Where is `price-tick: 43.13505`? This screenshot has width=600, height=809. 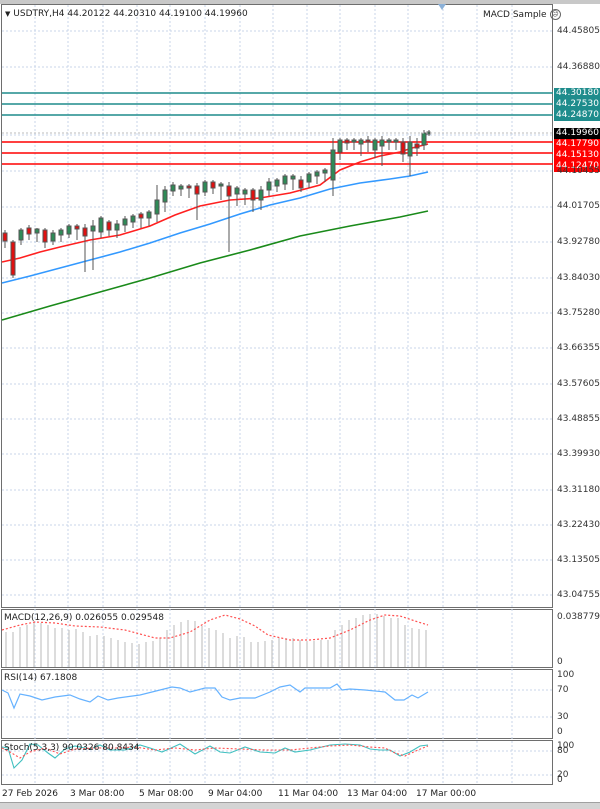 price-tick: 43.13505 is located at coordinates (578, 560).